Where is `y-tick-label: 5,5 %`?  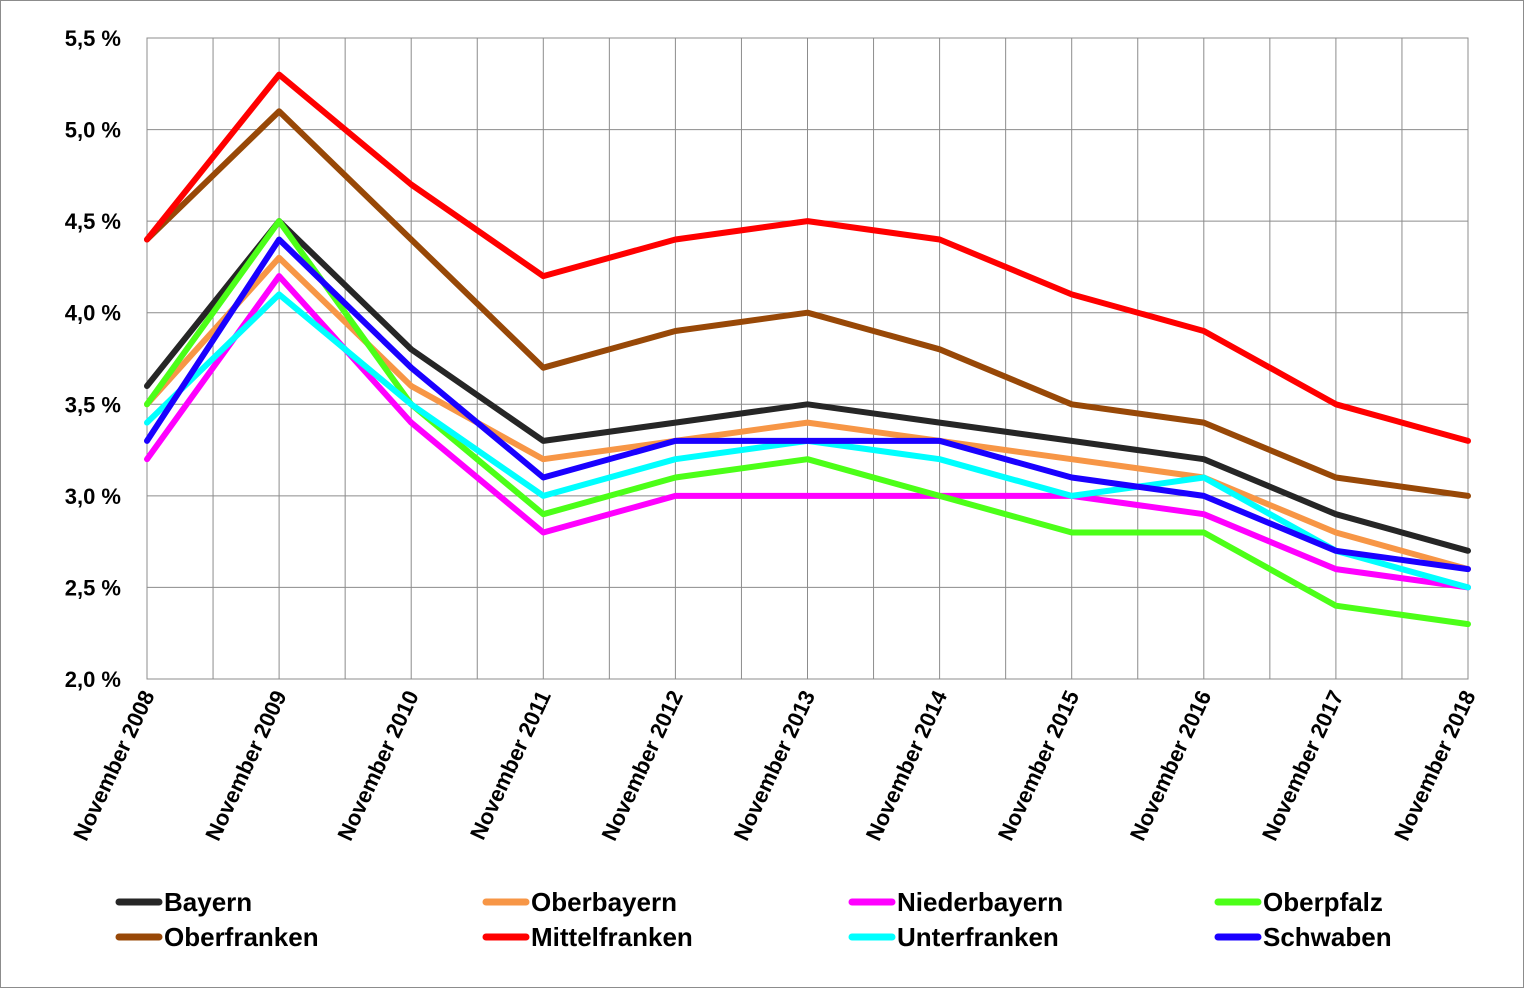
y-tick-label: 5,5 % is located at coordinates (93, 38).